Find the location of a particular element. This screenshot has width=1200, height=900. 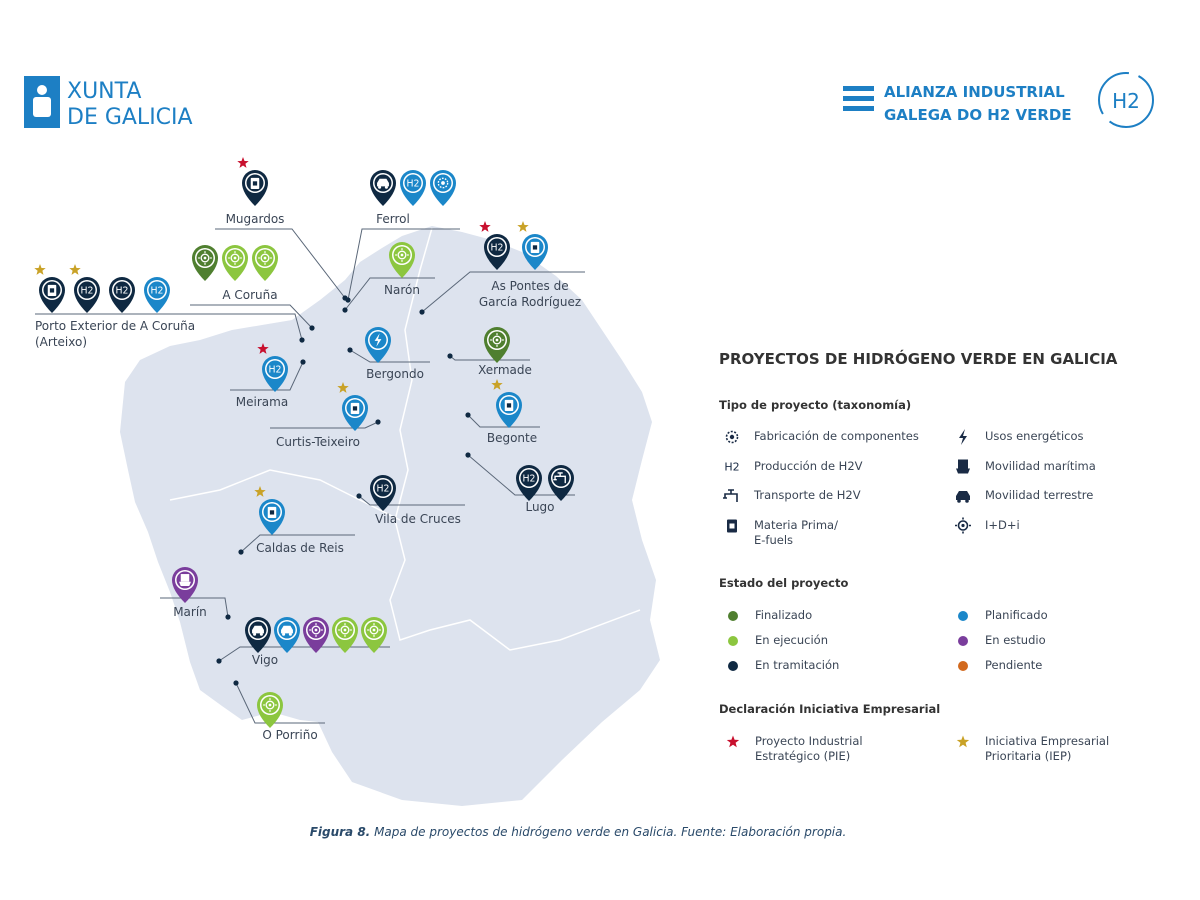

legend-label: Producción de H2V is located at coordinates (808, 465).